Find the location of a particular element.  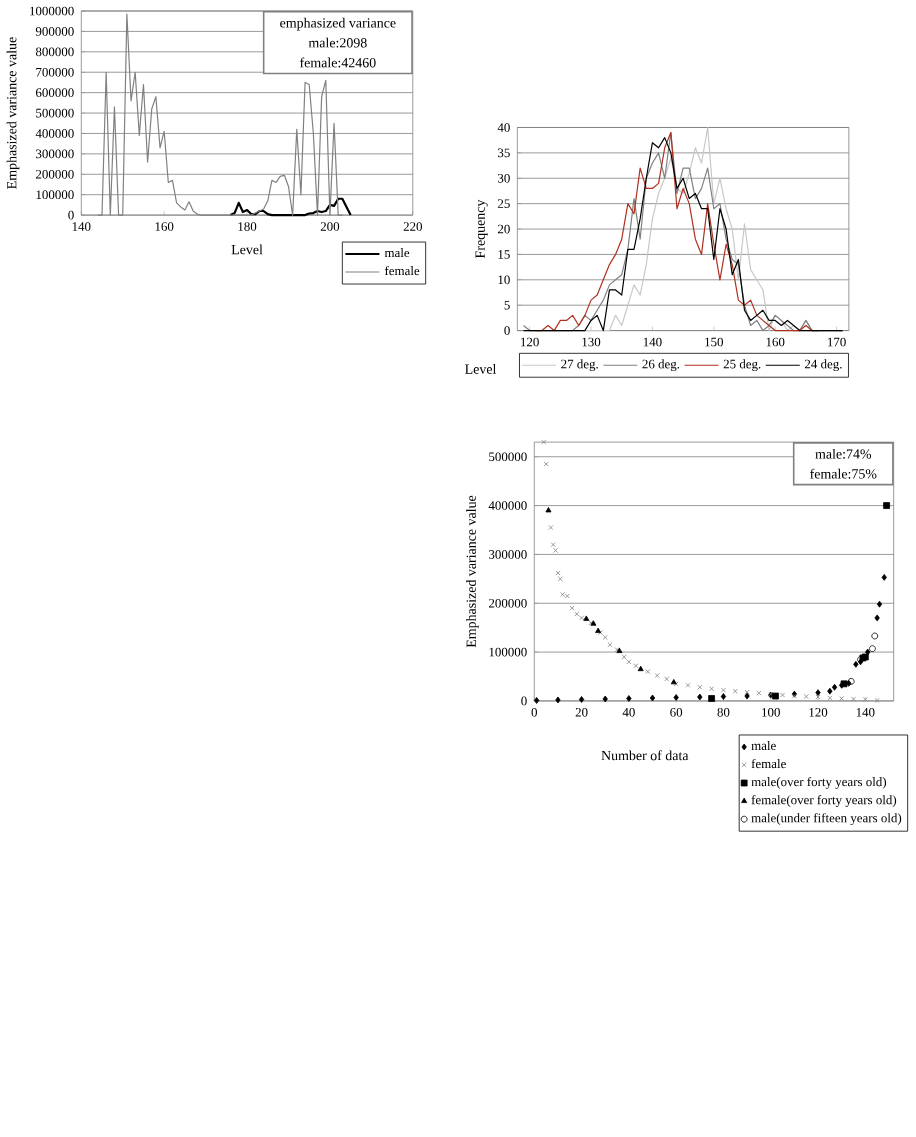

x-tick-label: 20 is located at coordinates (581, 712).